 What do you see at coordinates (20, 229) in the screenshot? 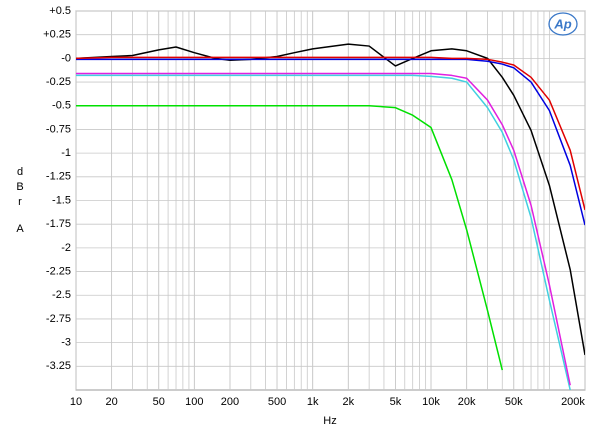
I see `y-axis-label: A` at bounding box center [20, 229].